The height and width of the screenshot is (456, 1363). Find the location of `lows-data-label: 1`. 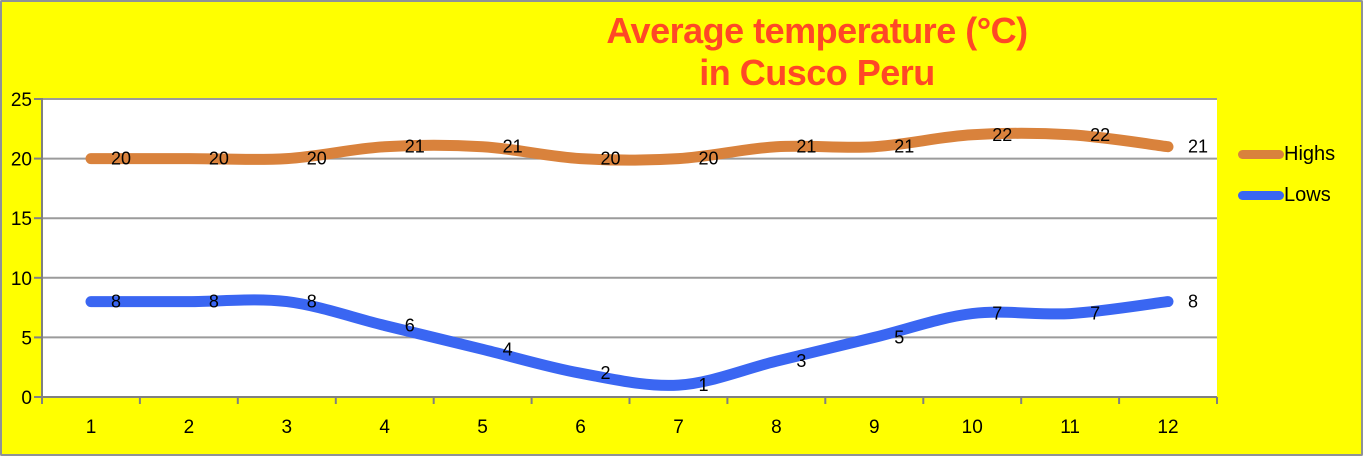

lows-data-label: 1 is located at coordinates (704, 385).